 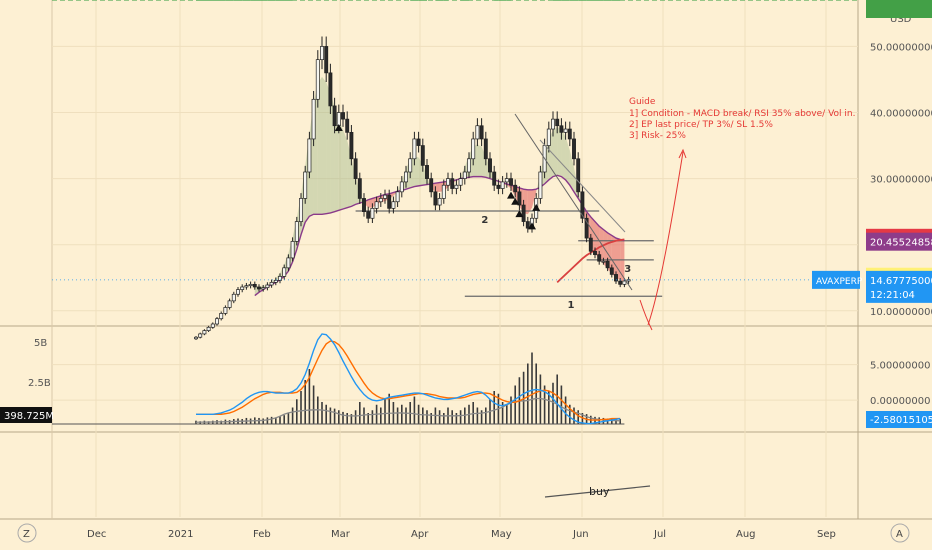 I want to click on rsi-trend-line, so click(x=597, y=491).